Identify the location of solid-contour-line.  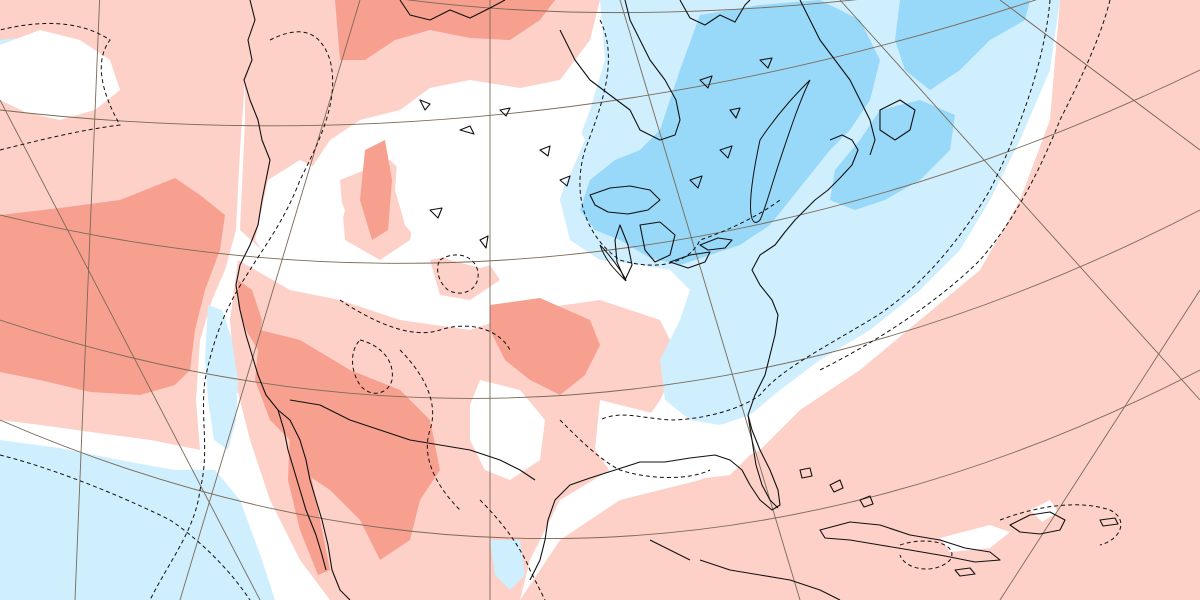
(780, 151).